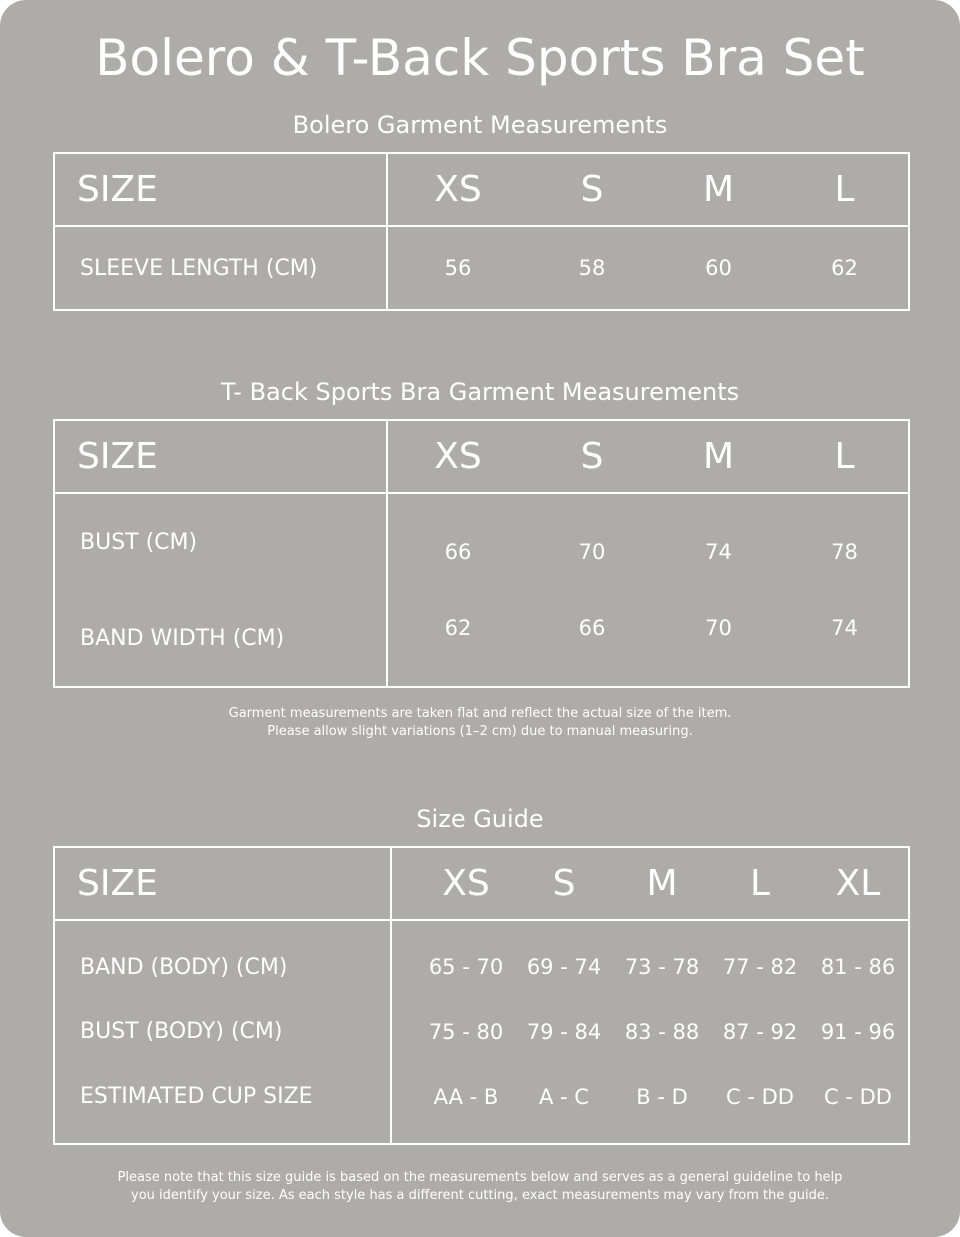  I want to click on cell: 91 - 96, so click(858, 1031).